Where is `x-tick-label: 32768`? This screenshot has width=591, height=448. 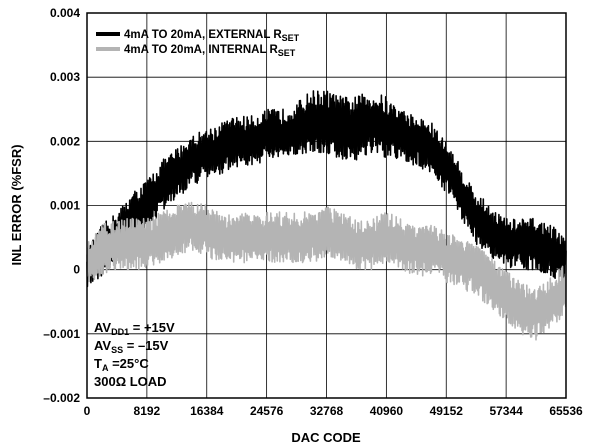
x-tick-label: 32768 is located at coordinates (327, 411).